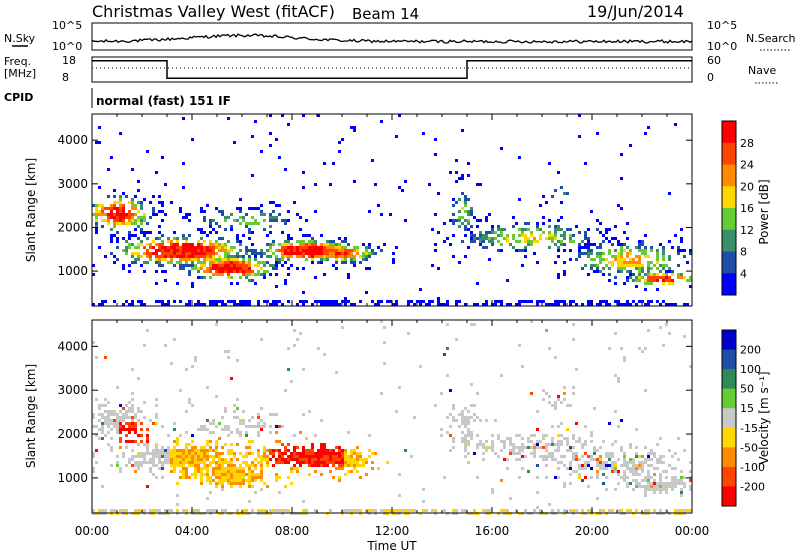 The image size is (800, 554). What do you see at coordinates (729, 457) in the screenshot?
I see `colorbar-swatch` at bounding box center [729, 457].